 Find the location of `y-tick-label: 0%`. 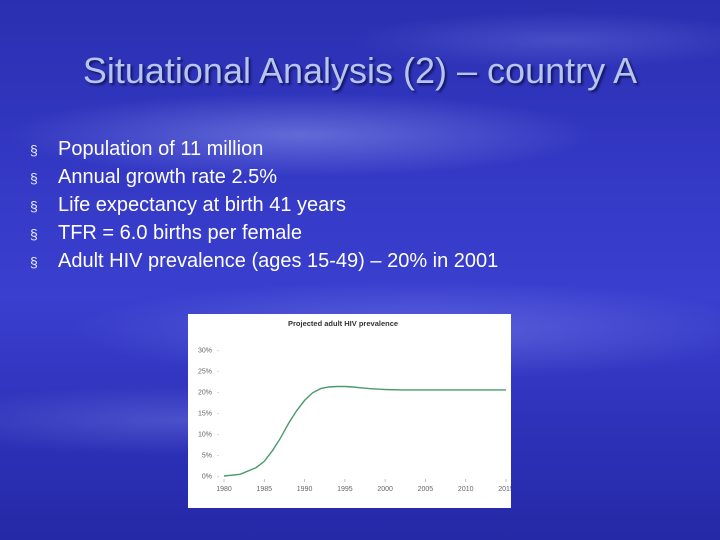

y-tick-label: 0% is located at coordinates (207, 477).